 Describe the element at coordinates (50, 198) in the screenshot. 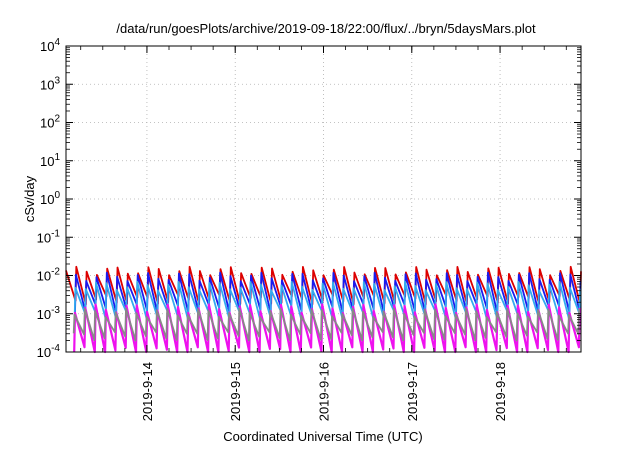

I see `y-tick-label: 10⁰` at that location.